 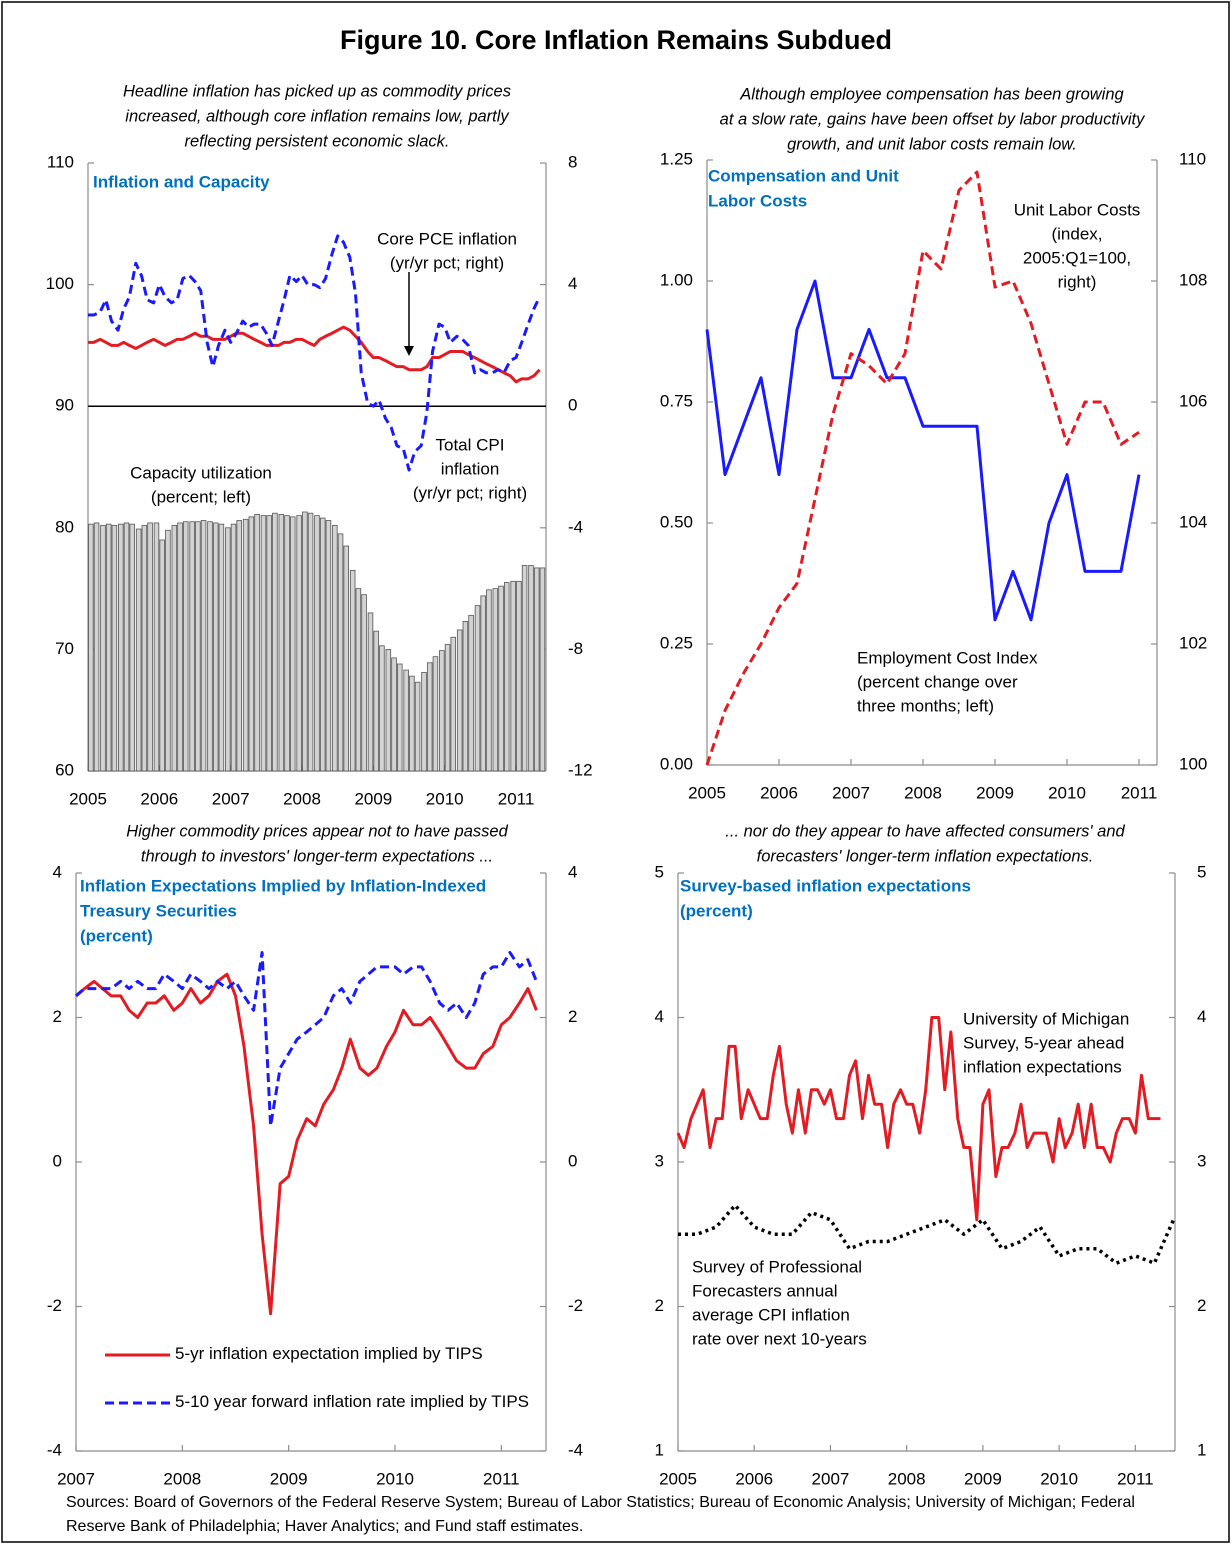 What do you see at coordinates (937, 681) in the screenshot?
I see `series-label: (percent change over` at bounding box center [937, 681].